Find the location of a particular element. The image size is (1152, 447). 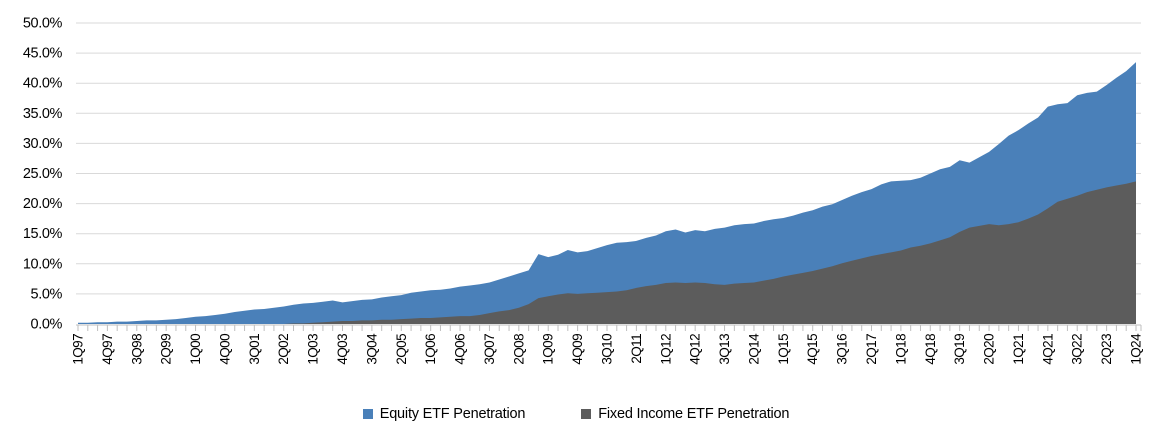

svg-text: 3Q07 is located at coordinates (489, 349).